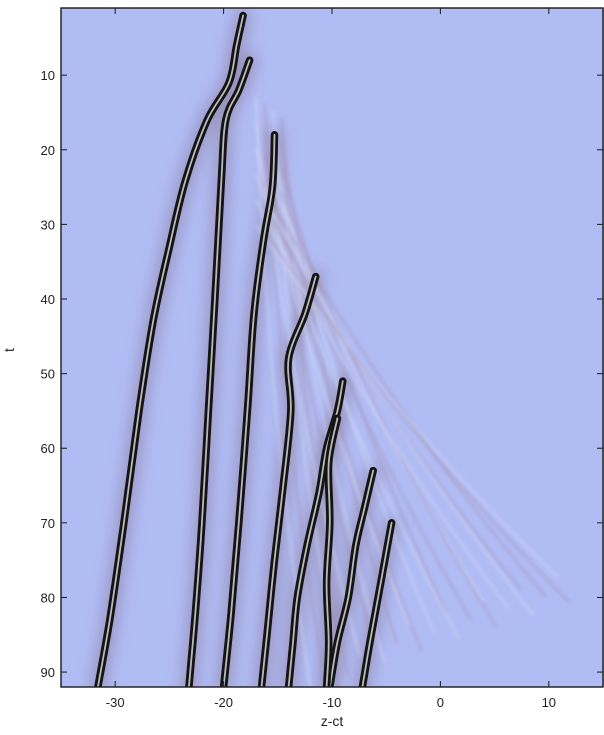 The image size is (604, 735). I want to click on x-tick-label: -20, so click(223, 702).